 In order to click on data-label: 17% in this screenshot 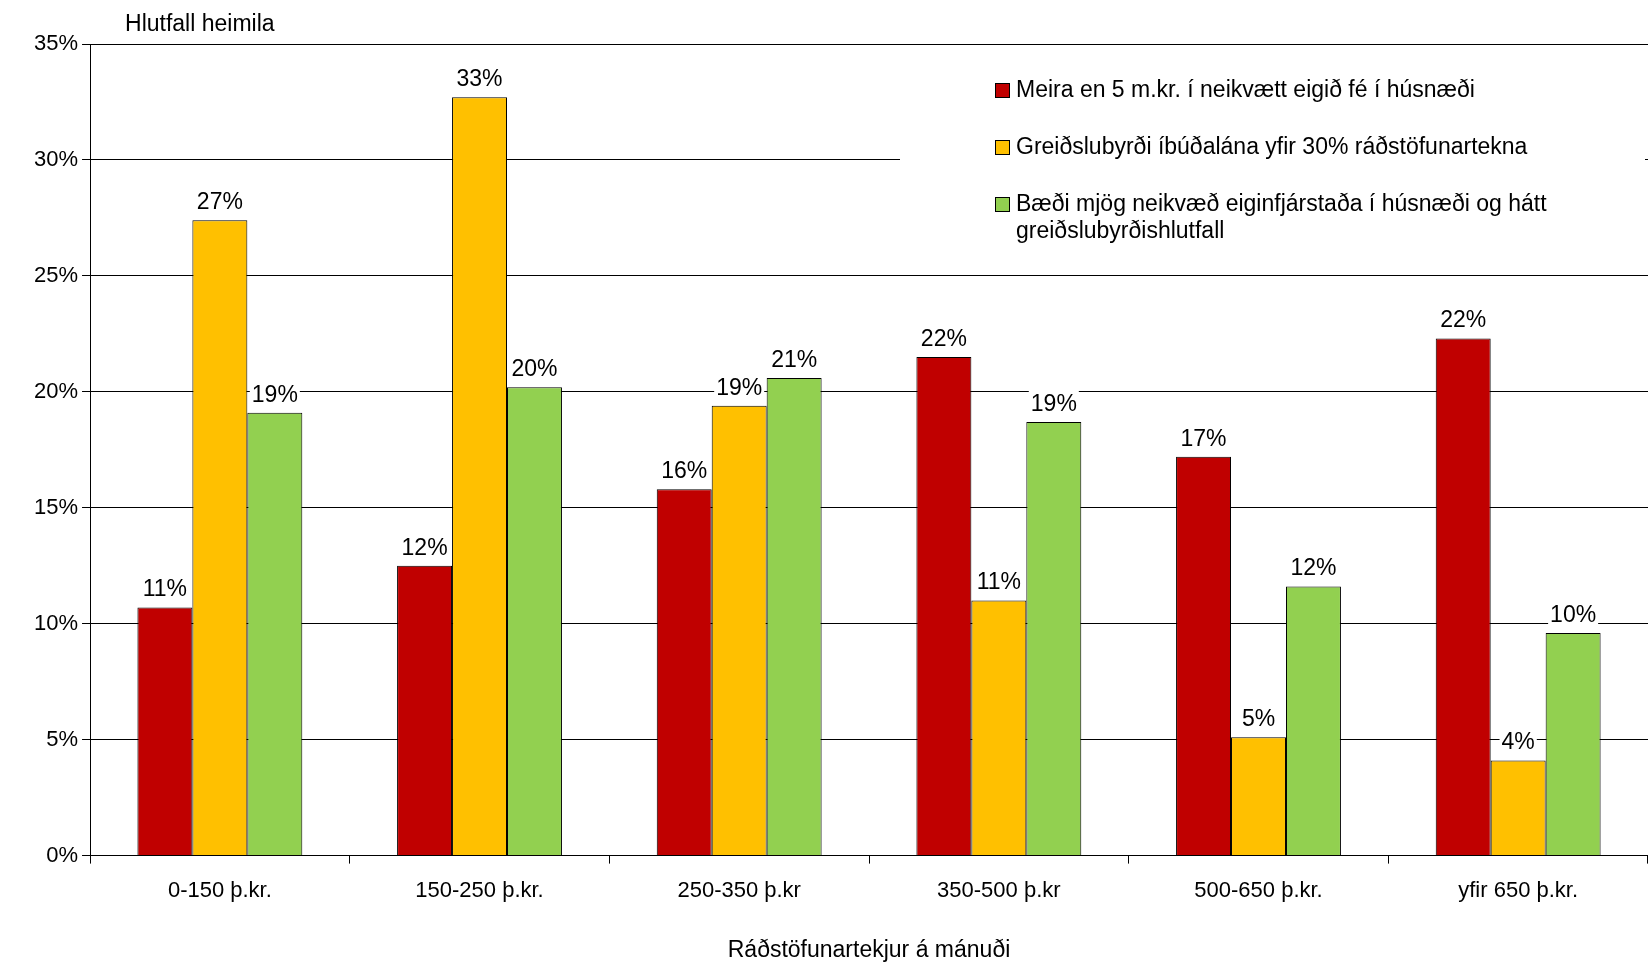, I will do `click(1203, 437)`.